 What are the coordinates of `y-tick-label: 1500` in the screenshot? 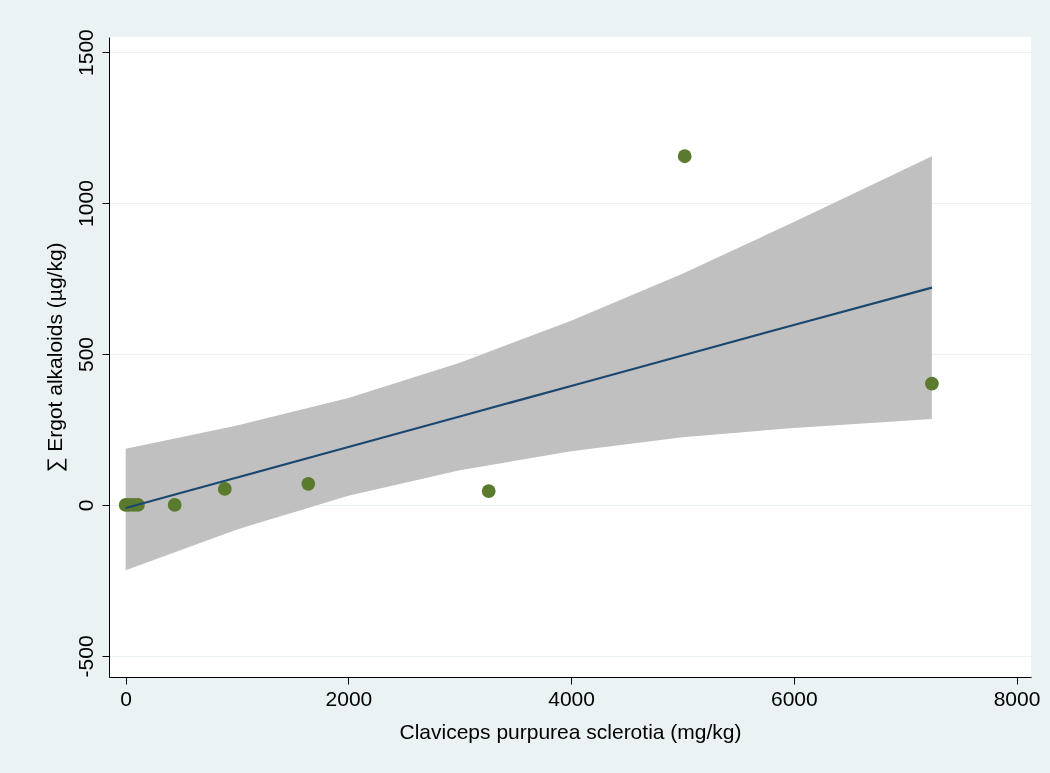 It's located at (85, 52).